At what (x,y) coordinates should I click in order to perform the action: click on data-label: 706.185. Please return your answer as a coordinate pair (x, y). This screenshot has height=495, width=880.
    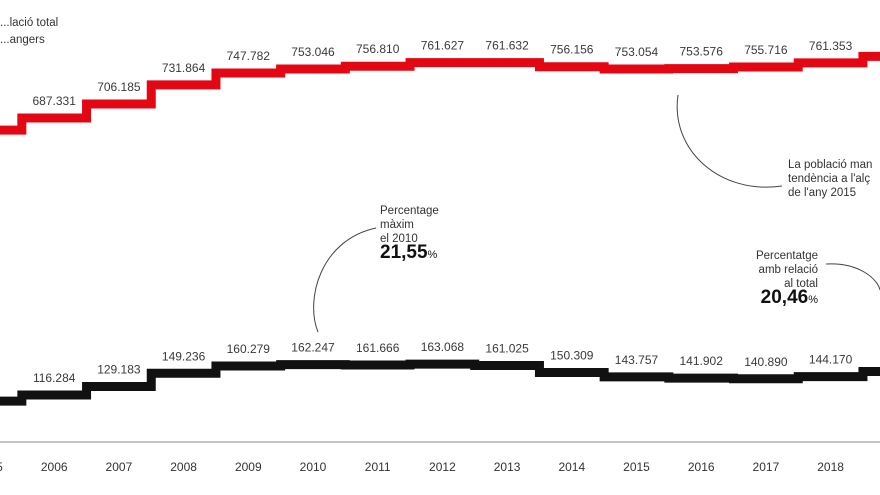
    Looking at the image, I should click on (119, 87).